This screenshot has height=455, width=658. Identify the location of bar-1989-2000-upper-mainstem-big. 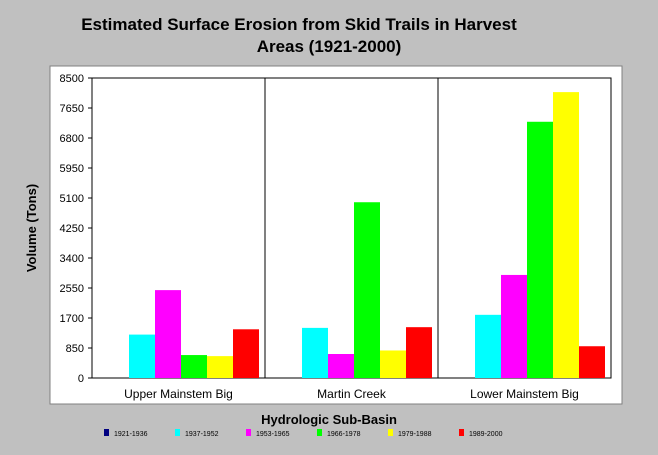
(246, 353).